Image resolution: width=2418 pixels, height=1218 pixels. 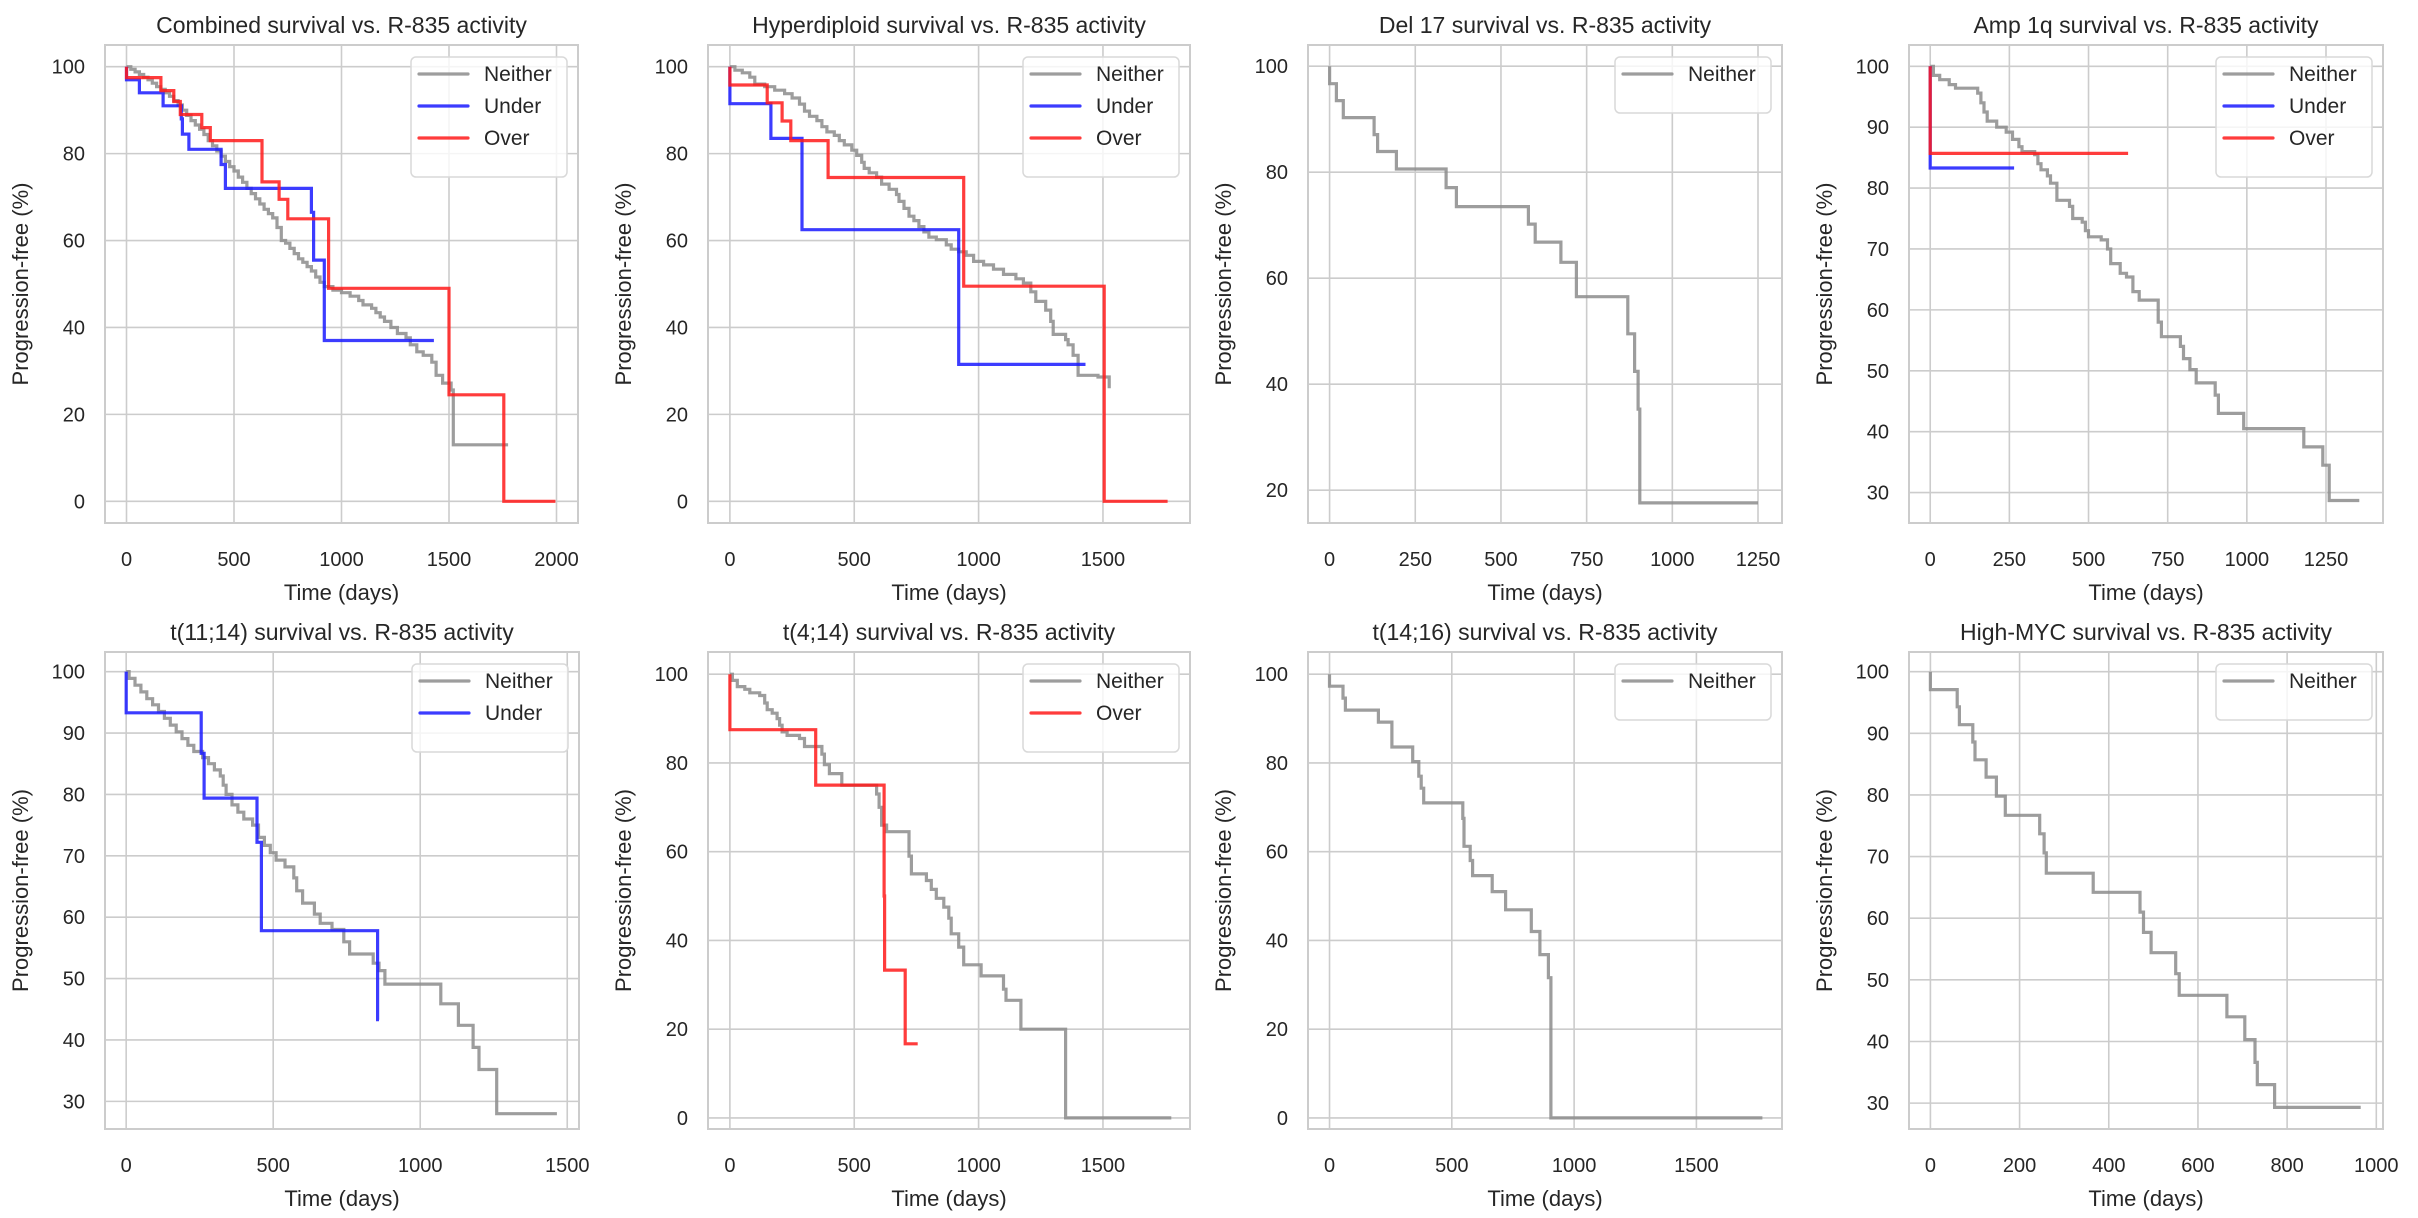 What do you see at coordinates (2146, 25) in the screenshot?
I see `panel-title: Amp 1q survival vs. R-835 activity` at bounding box center [2146, 25].